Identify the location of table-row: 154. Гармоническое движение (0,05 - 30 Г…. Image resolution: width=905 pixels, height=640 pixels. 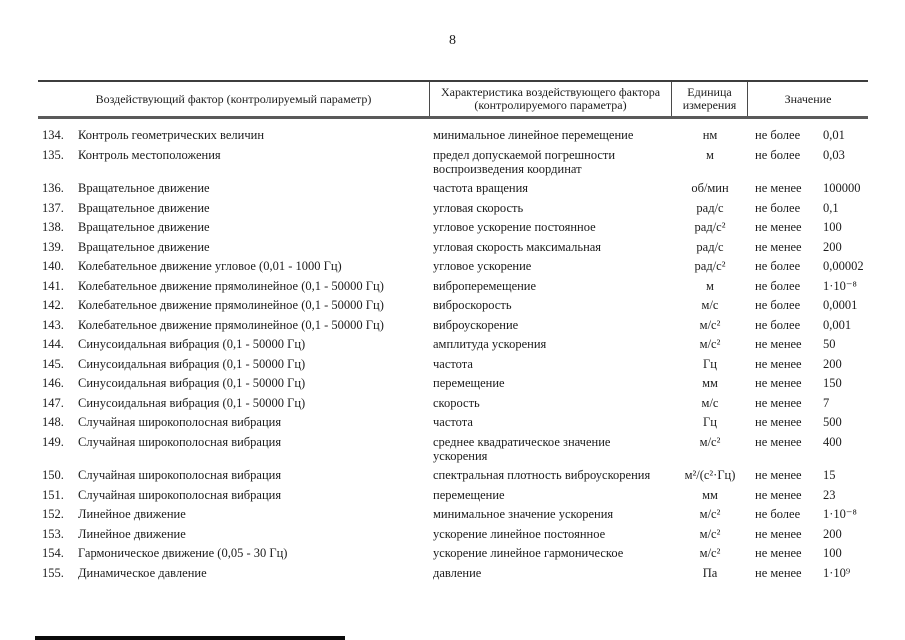
(453, 553).